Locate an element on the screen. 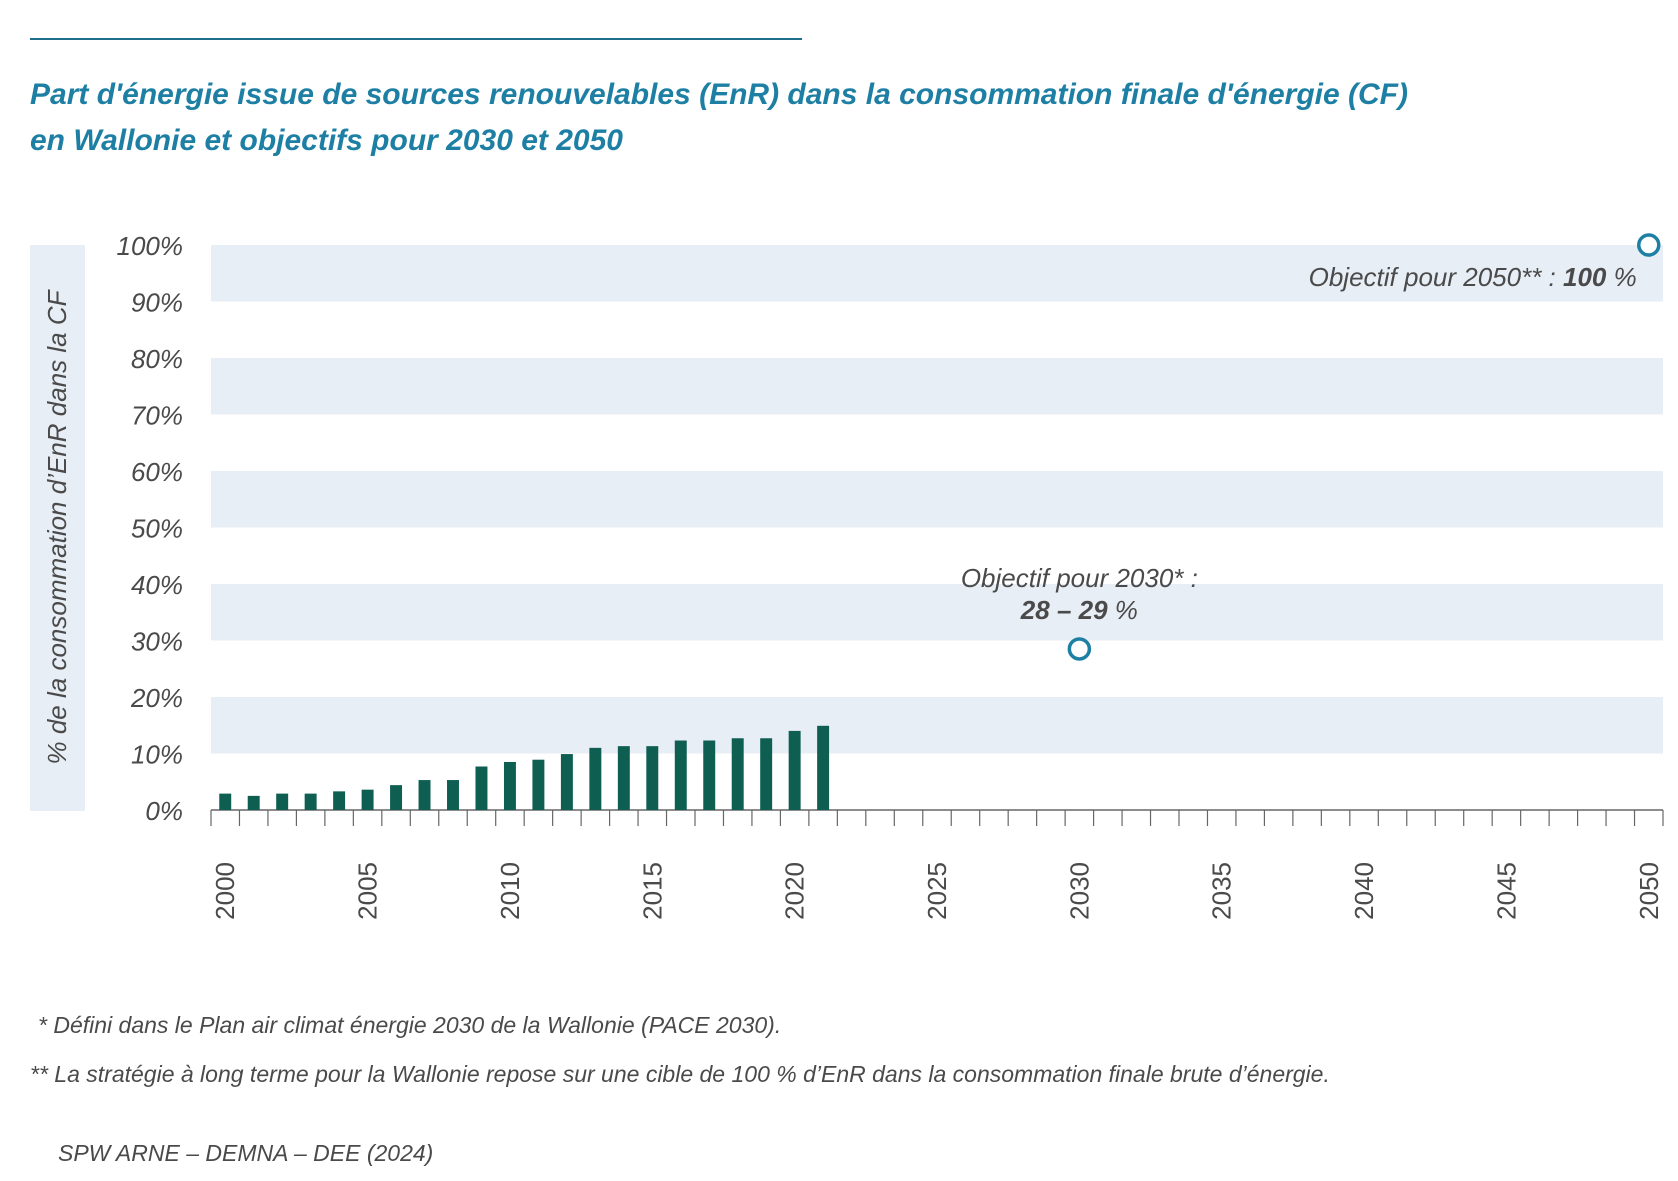  y-axis-label: % de la consommation d’EnR dans la CF is located at coordinates (57, 526).